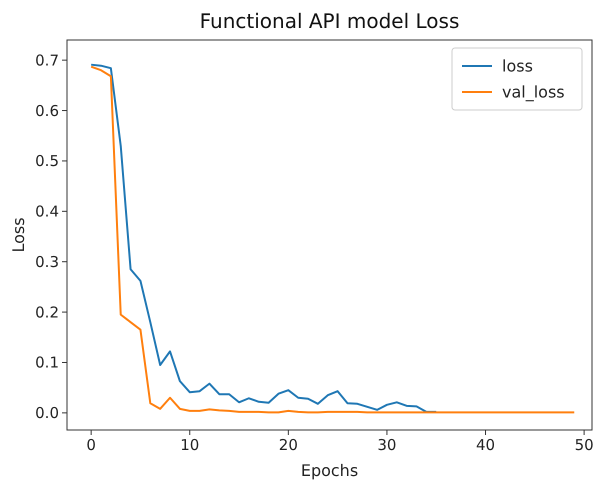 Image resolution: width=604 pixels, height=488 pixels. What do you see at coordinates (47, 261) in the screenshot?
I see `y-tick-label: 0.3` at bounding box center [47, 261].